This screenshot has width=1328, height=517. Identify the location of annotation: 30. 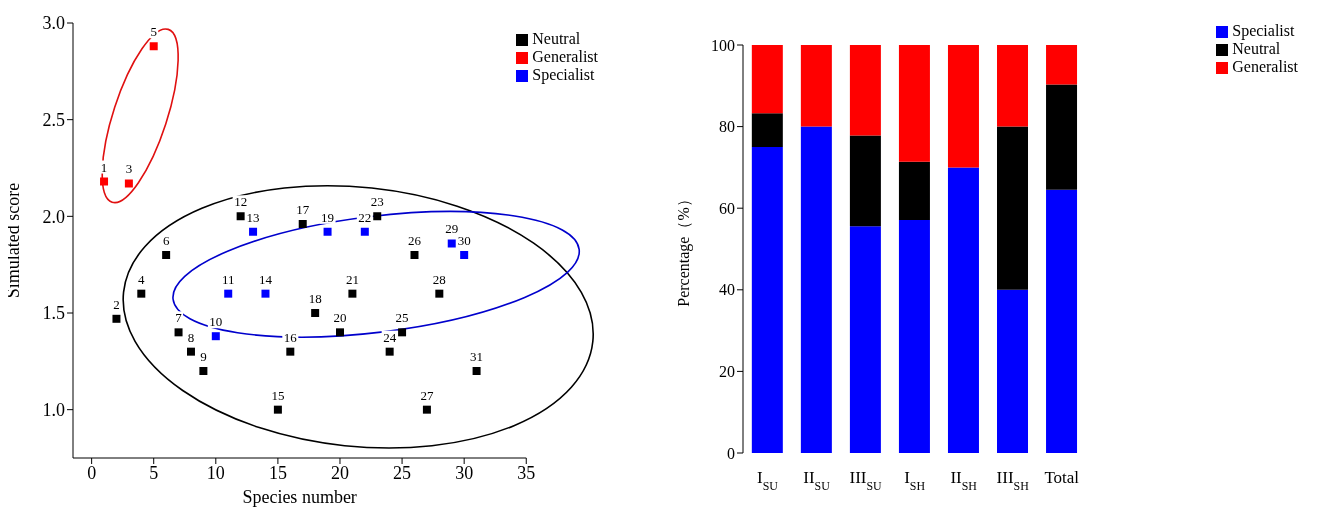
(464, 240).